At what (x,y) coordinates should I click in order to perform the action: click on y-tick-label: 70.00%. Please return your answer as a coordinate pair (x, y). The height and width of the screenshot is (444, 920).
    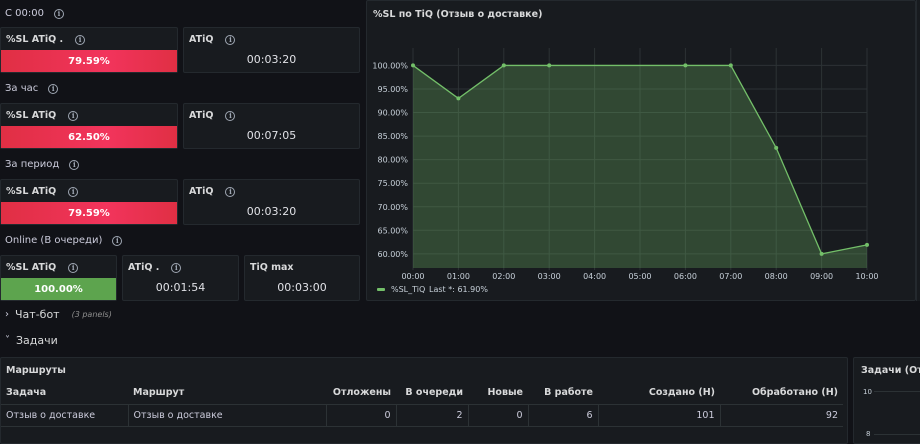
    Looking at the image, I should click on (392, 207).